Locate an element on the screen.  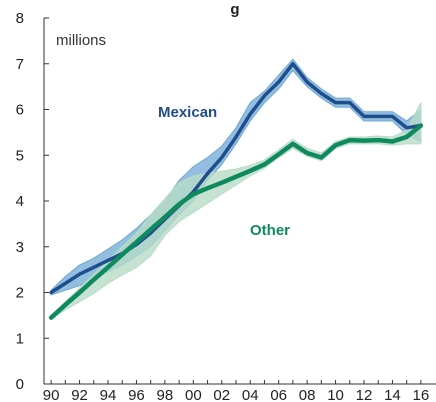
y-tick-label: 5 is located at coordinates (20, 155).